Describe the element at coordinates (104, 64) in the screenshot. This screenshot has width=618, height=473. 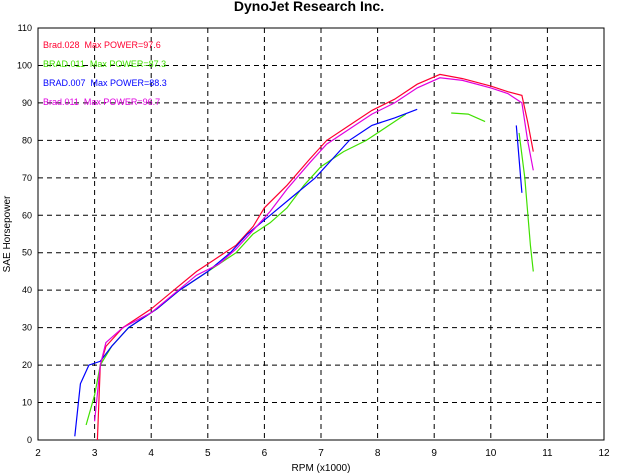
I see `legend-entry-1: BRAD.011 Max POWER=87.3` at that location.